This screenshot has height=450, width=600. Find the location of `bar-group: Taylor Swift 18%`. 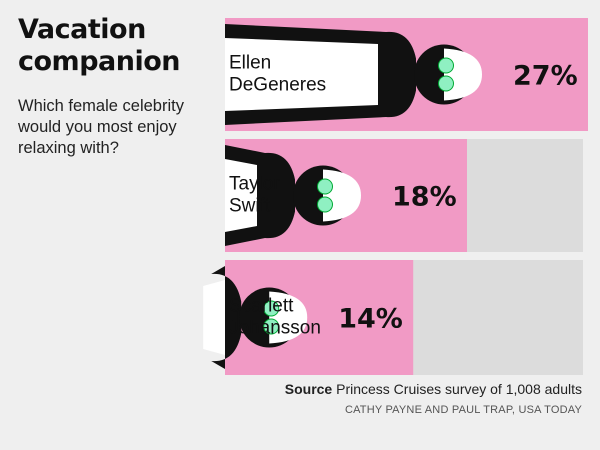

bar-group: Taylor Swift 18% is located at coordinates (404, 195).